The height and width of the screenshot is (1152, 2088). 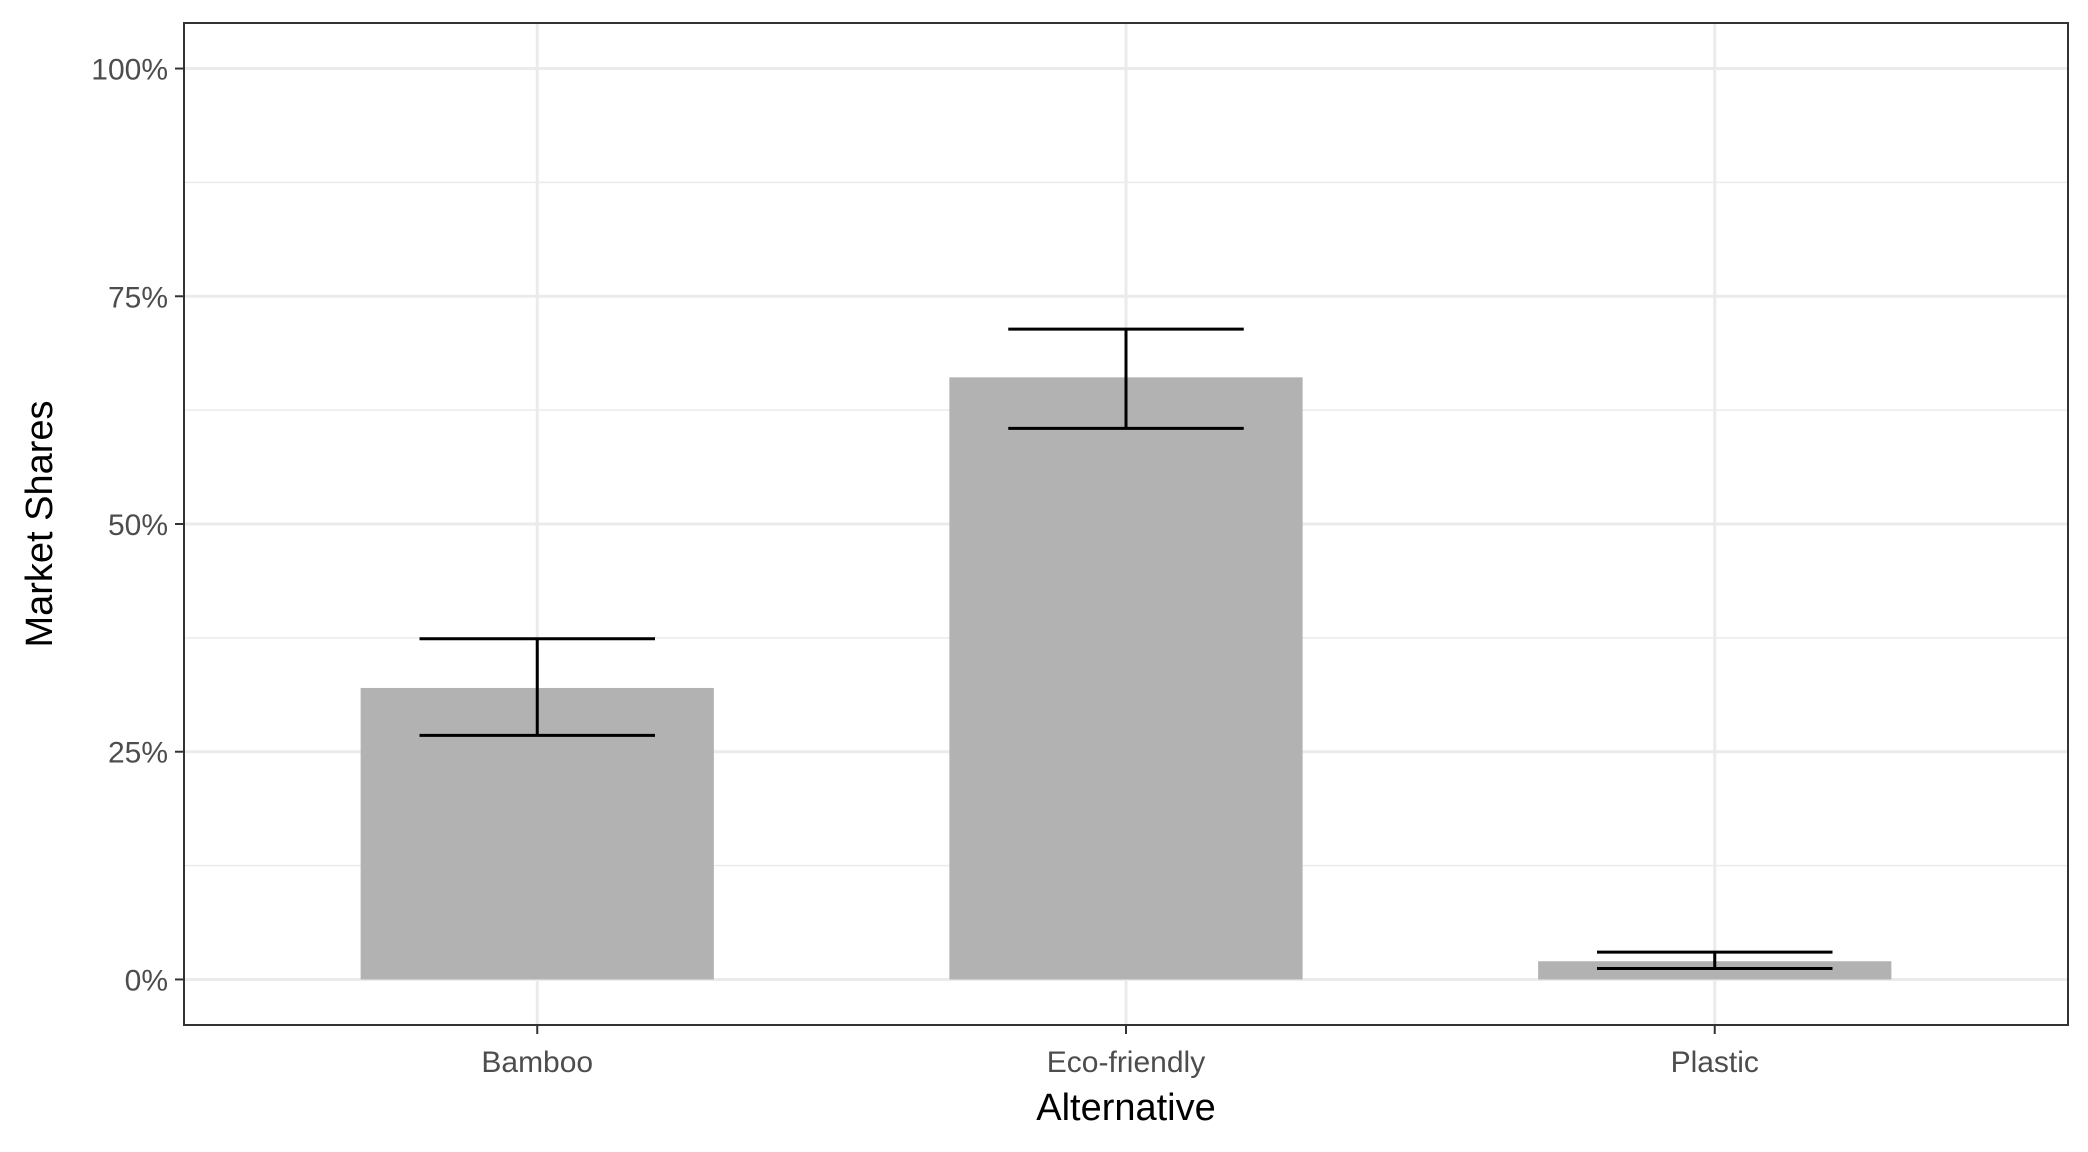 I want to click on x-axis-title: Alternative, so click(x=1126, y=1108).